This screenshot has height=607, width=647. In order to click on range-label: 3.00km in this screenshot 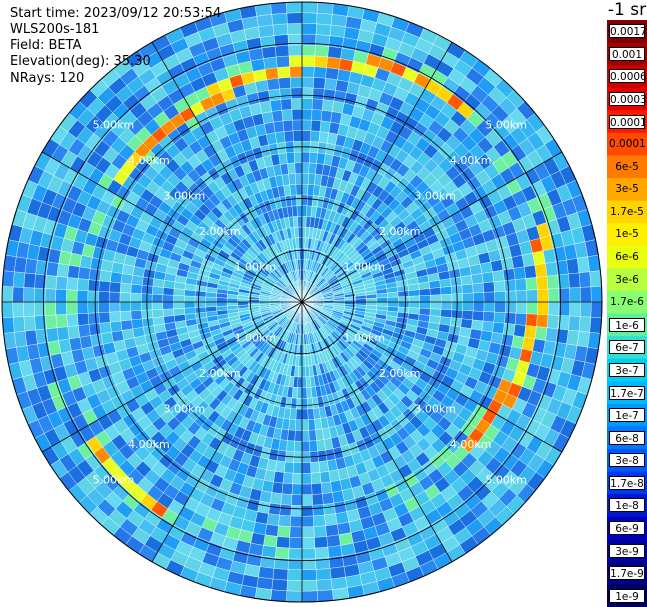, I will do `click(185, 196)`.